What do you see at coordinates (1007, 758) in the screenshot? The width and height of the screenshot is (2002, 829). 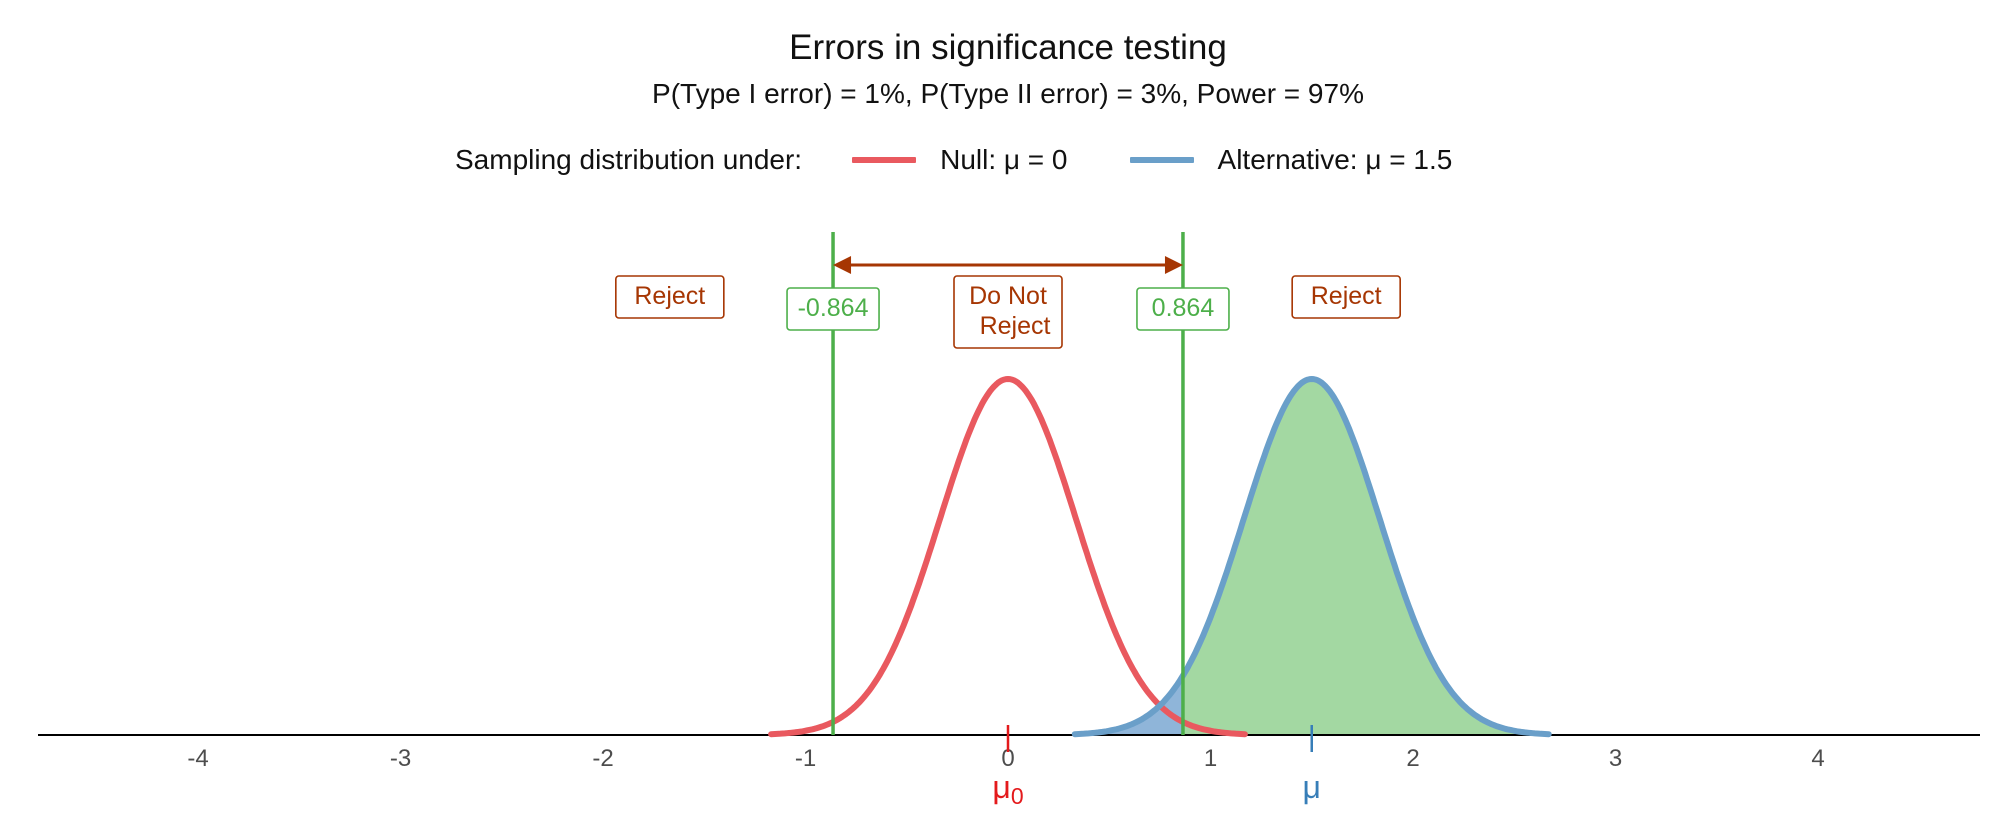 I see `x-tick-label: 0` at bounding box center [1007, 758].